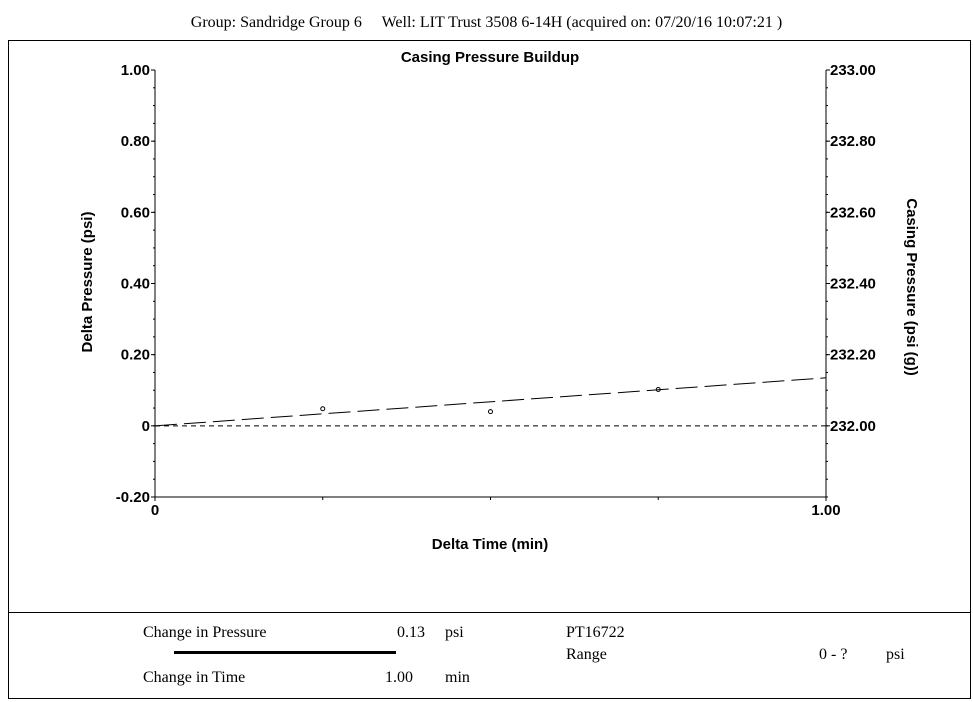  What do you see at coordinates (155, 510) in the screenshot?
I see `x-tick-label: 0` at bounding box center [155, 510].